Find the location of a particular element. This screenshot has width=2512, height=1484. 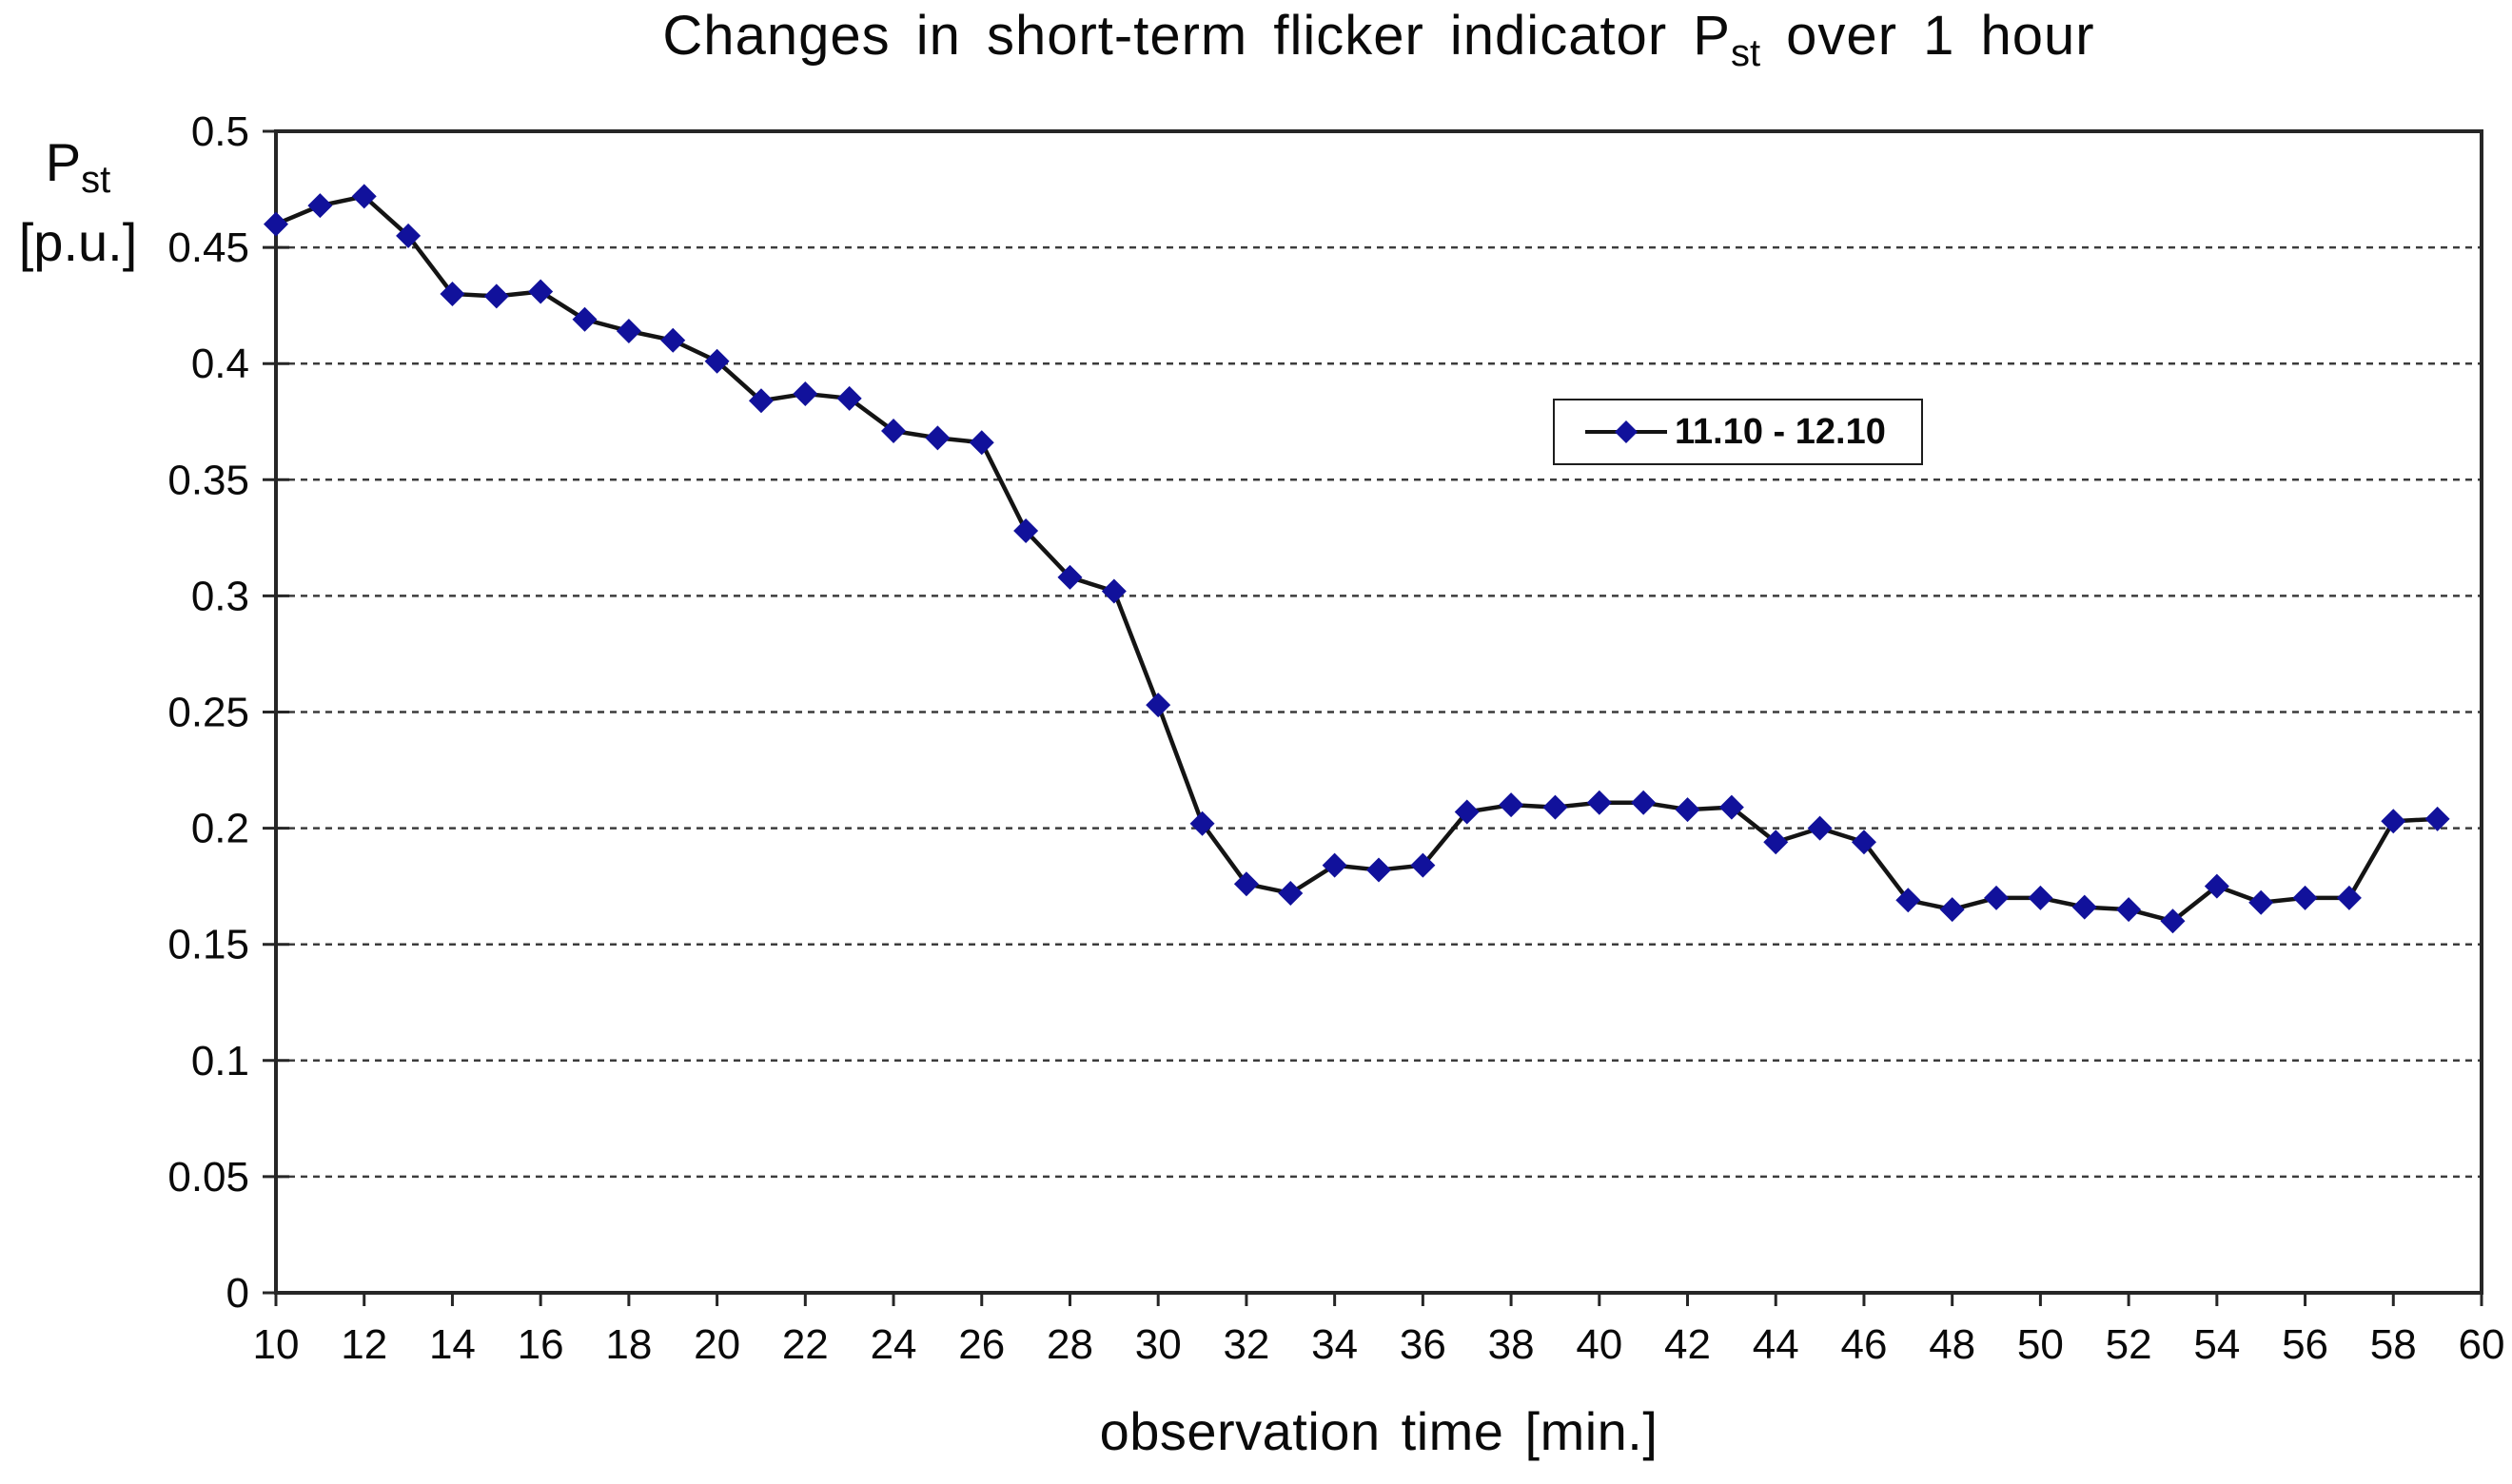

x-tick-label: 42 is located at coordinates (1687, 1344).